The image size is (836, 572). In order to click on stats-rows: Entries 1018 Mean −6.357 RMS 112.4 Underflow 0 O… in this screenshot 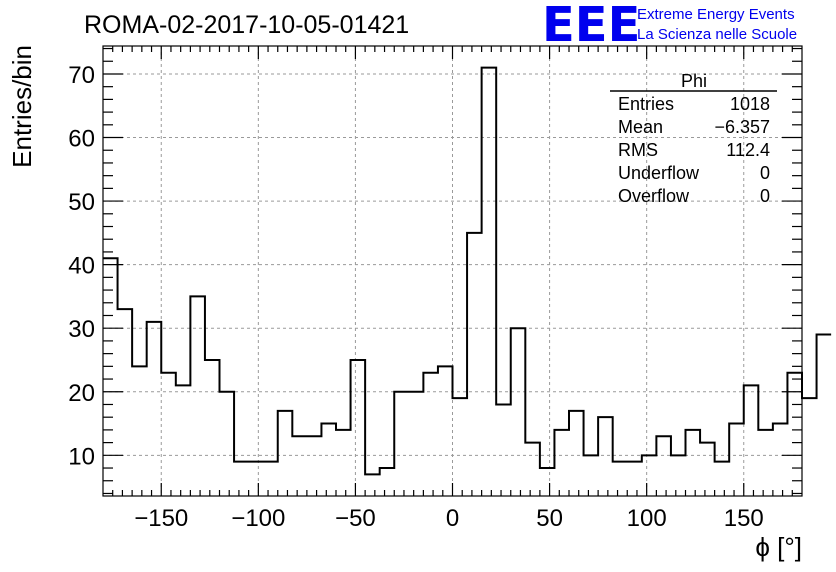, I will do `click(694, 150)`.